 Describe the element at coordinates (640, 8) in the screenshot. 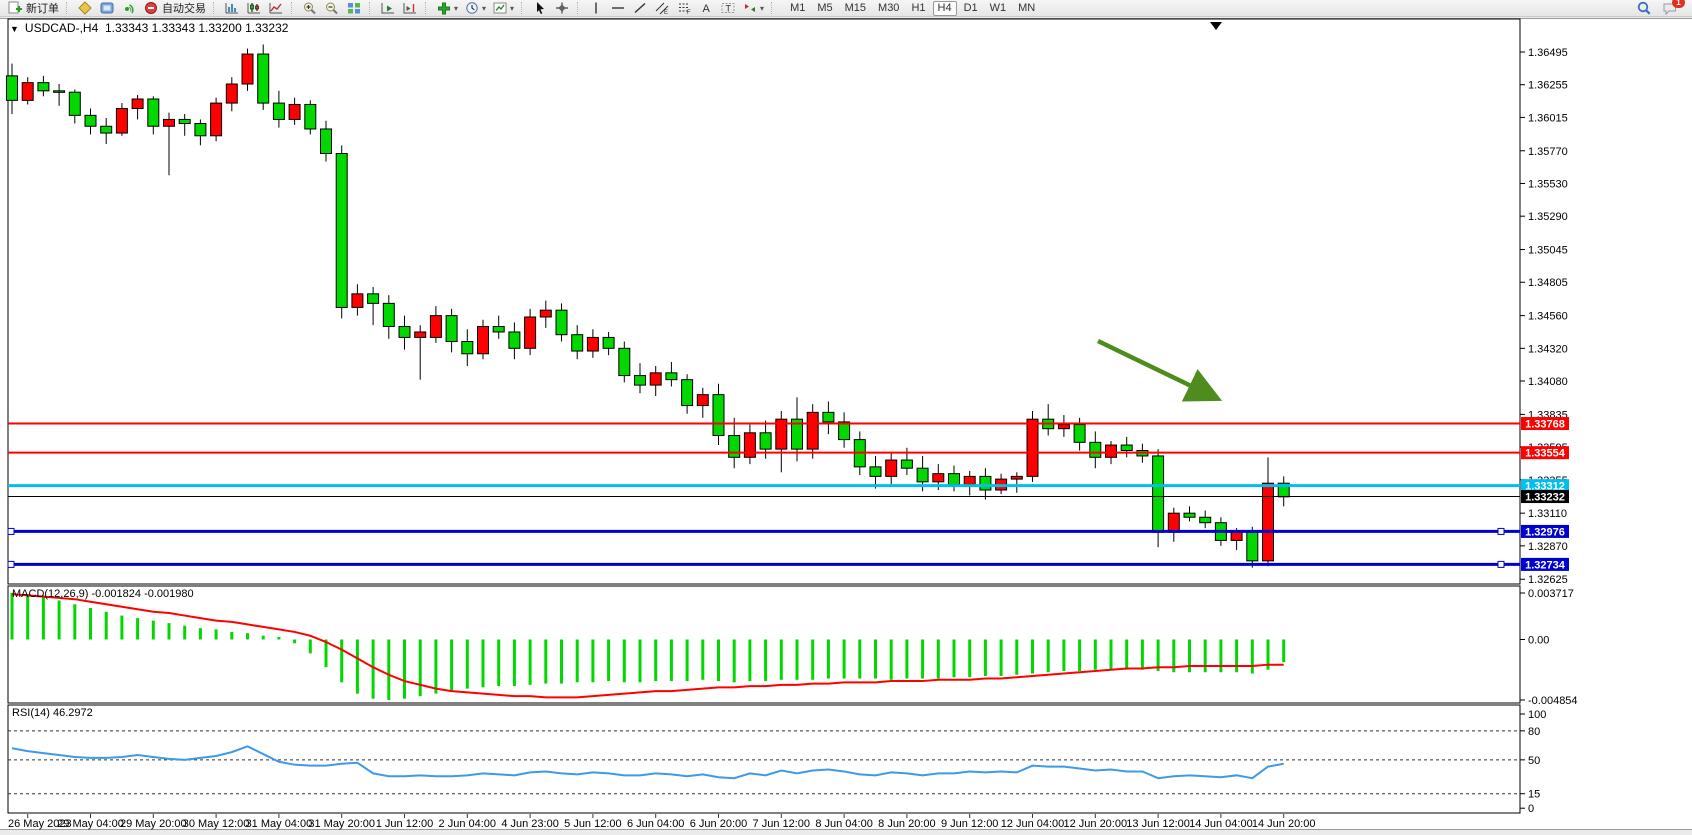

I see `trendline-tool-button` at that location.